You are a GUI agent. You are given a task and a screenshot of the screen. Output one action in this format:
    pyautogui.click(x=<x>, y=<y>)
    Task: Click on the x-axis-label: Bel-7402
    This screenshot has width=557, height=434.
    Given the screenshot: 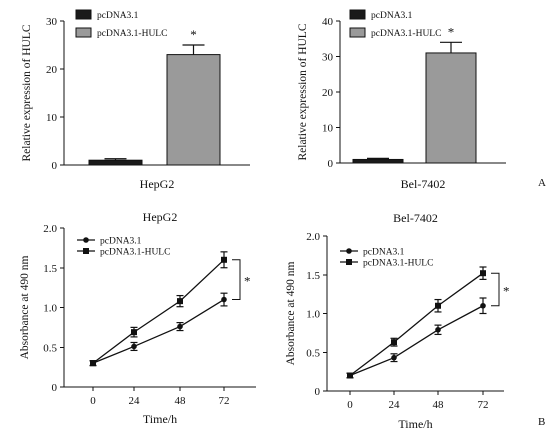 What is the action you would take?
    pyautogui.click(x=423, y=184)
    